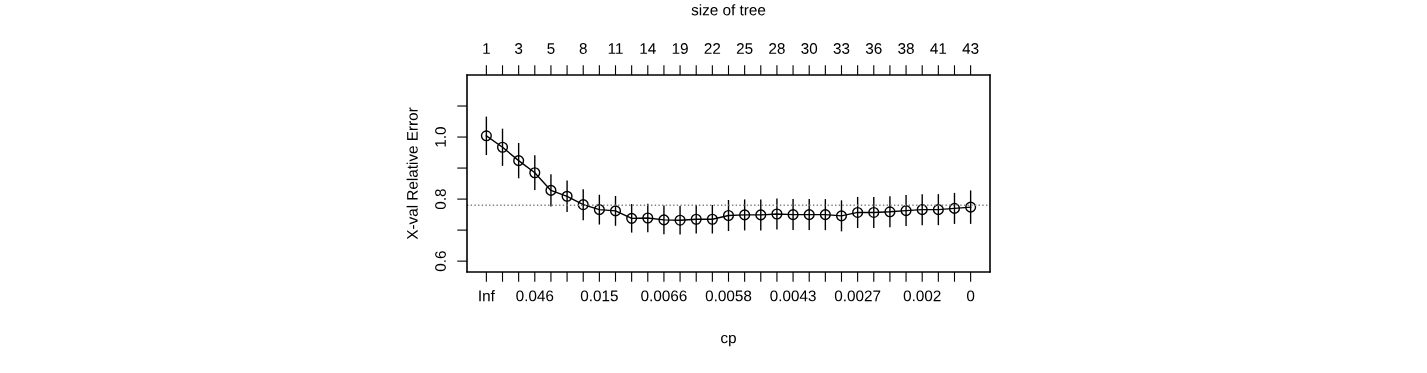 The height and width of the screenshot is (373, 1427). I want to click on text: 11, so click(615, 48).